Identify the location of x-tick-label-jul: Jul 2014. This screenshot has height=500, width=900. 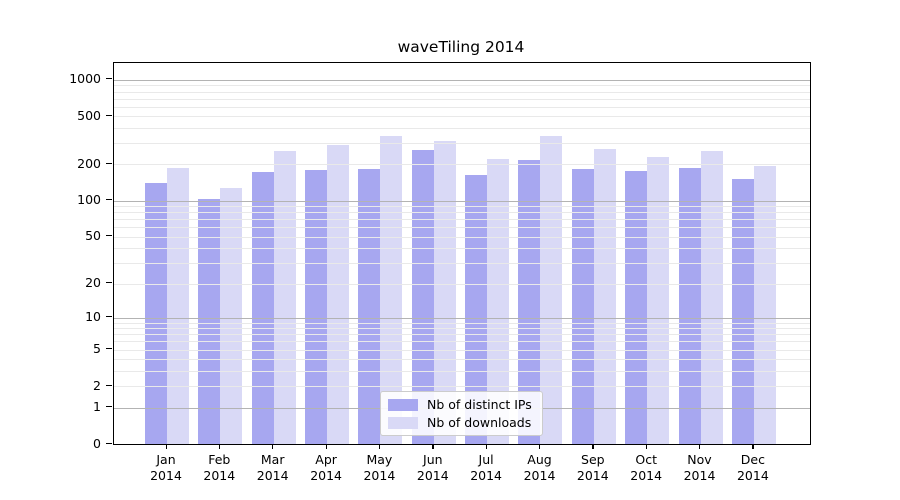
(486, 467).